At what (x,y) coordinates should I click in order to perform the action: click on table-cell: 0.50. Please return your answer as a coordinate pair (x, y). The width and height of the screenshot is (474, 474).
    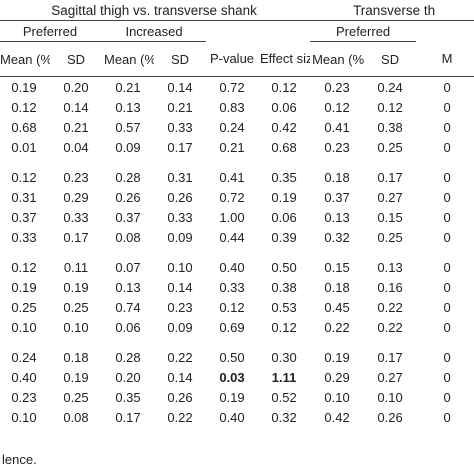
    Looking at the image, I should click on (232, 357).